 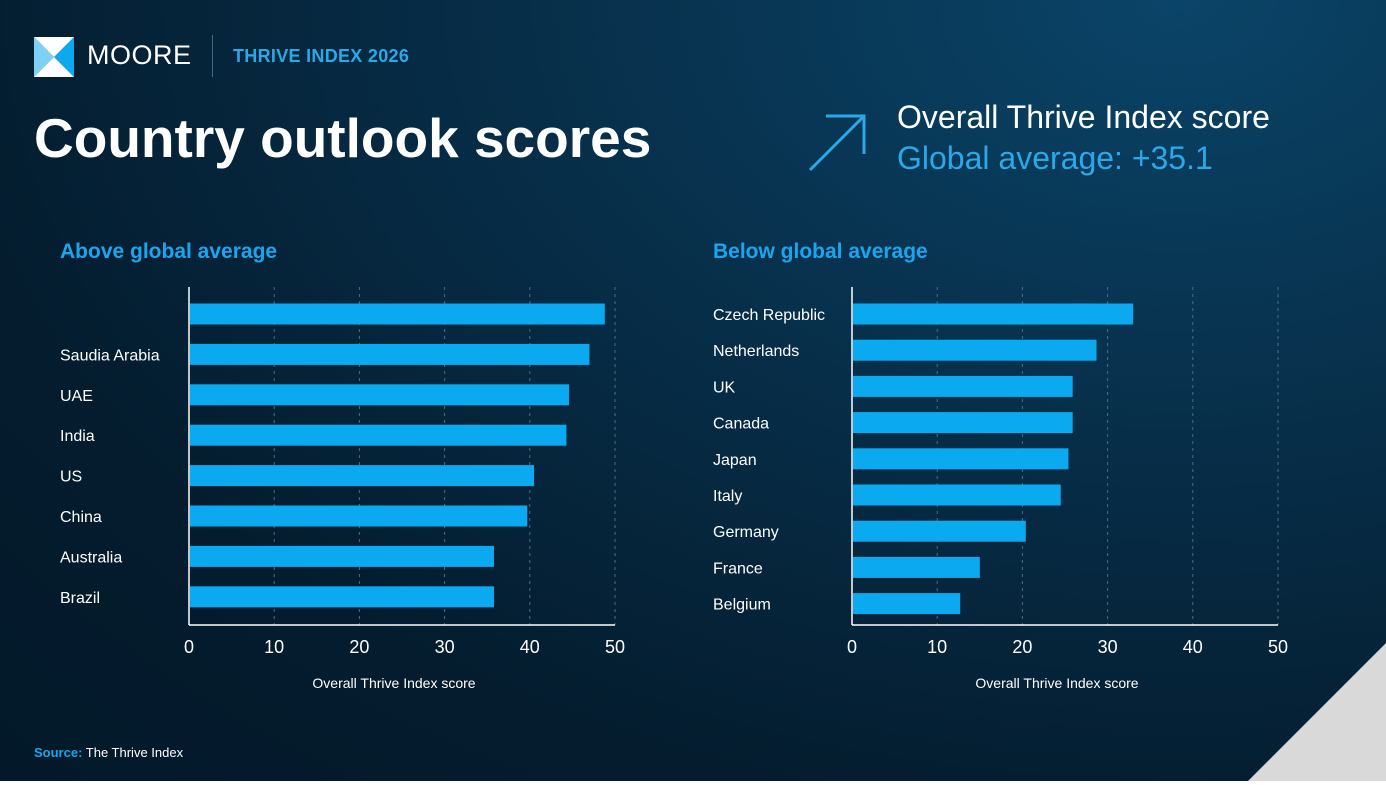 I want to click on page-title: Country outlook scores, so click(x=343, y=138).